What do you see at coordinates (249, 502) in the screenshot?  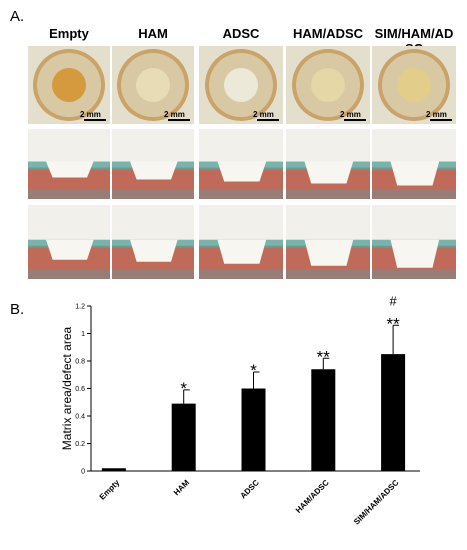 I see `chart-labels: Empty HAM ADSC HAM/ADSC SIM/HAM/ADSC` at bounding box center [249, 502].